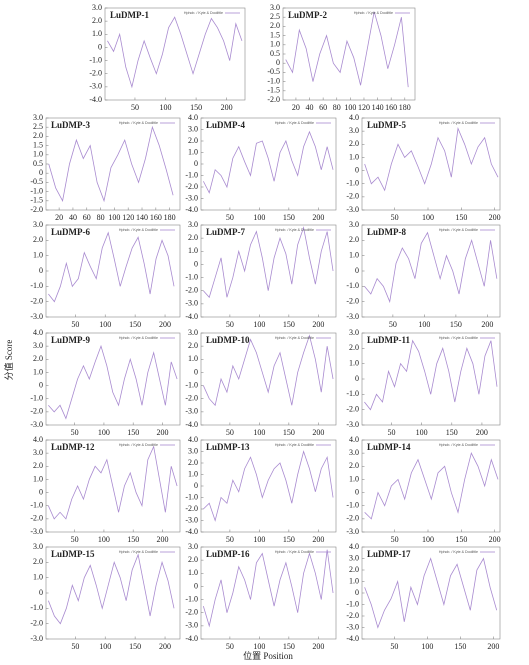 The height and width of the screenshot is (665, 529). I want to click on x-tick-label: 160, so click(391, 107).